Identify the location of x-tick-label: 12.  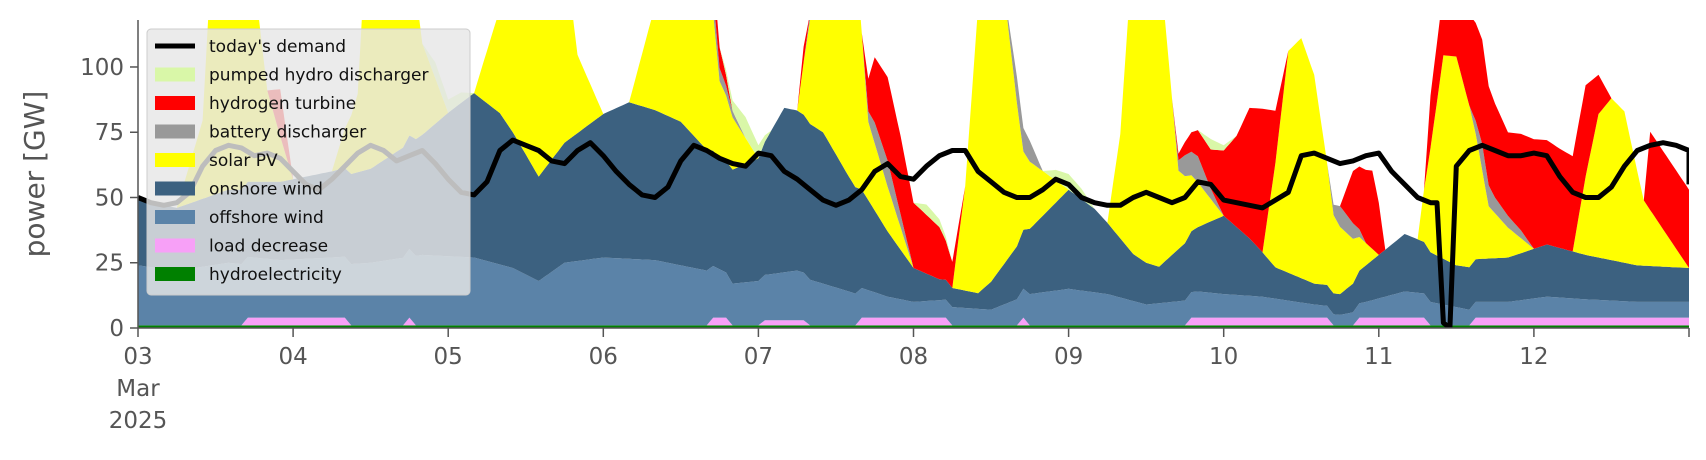
(1533, 357).